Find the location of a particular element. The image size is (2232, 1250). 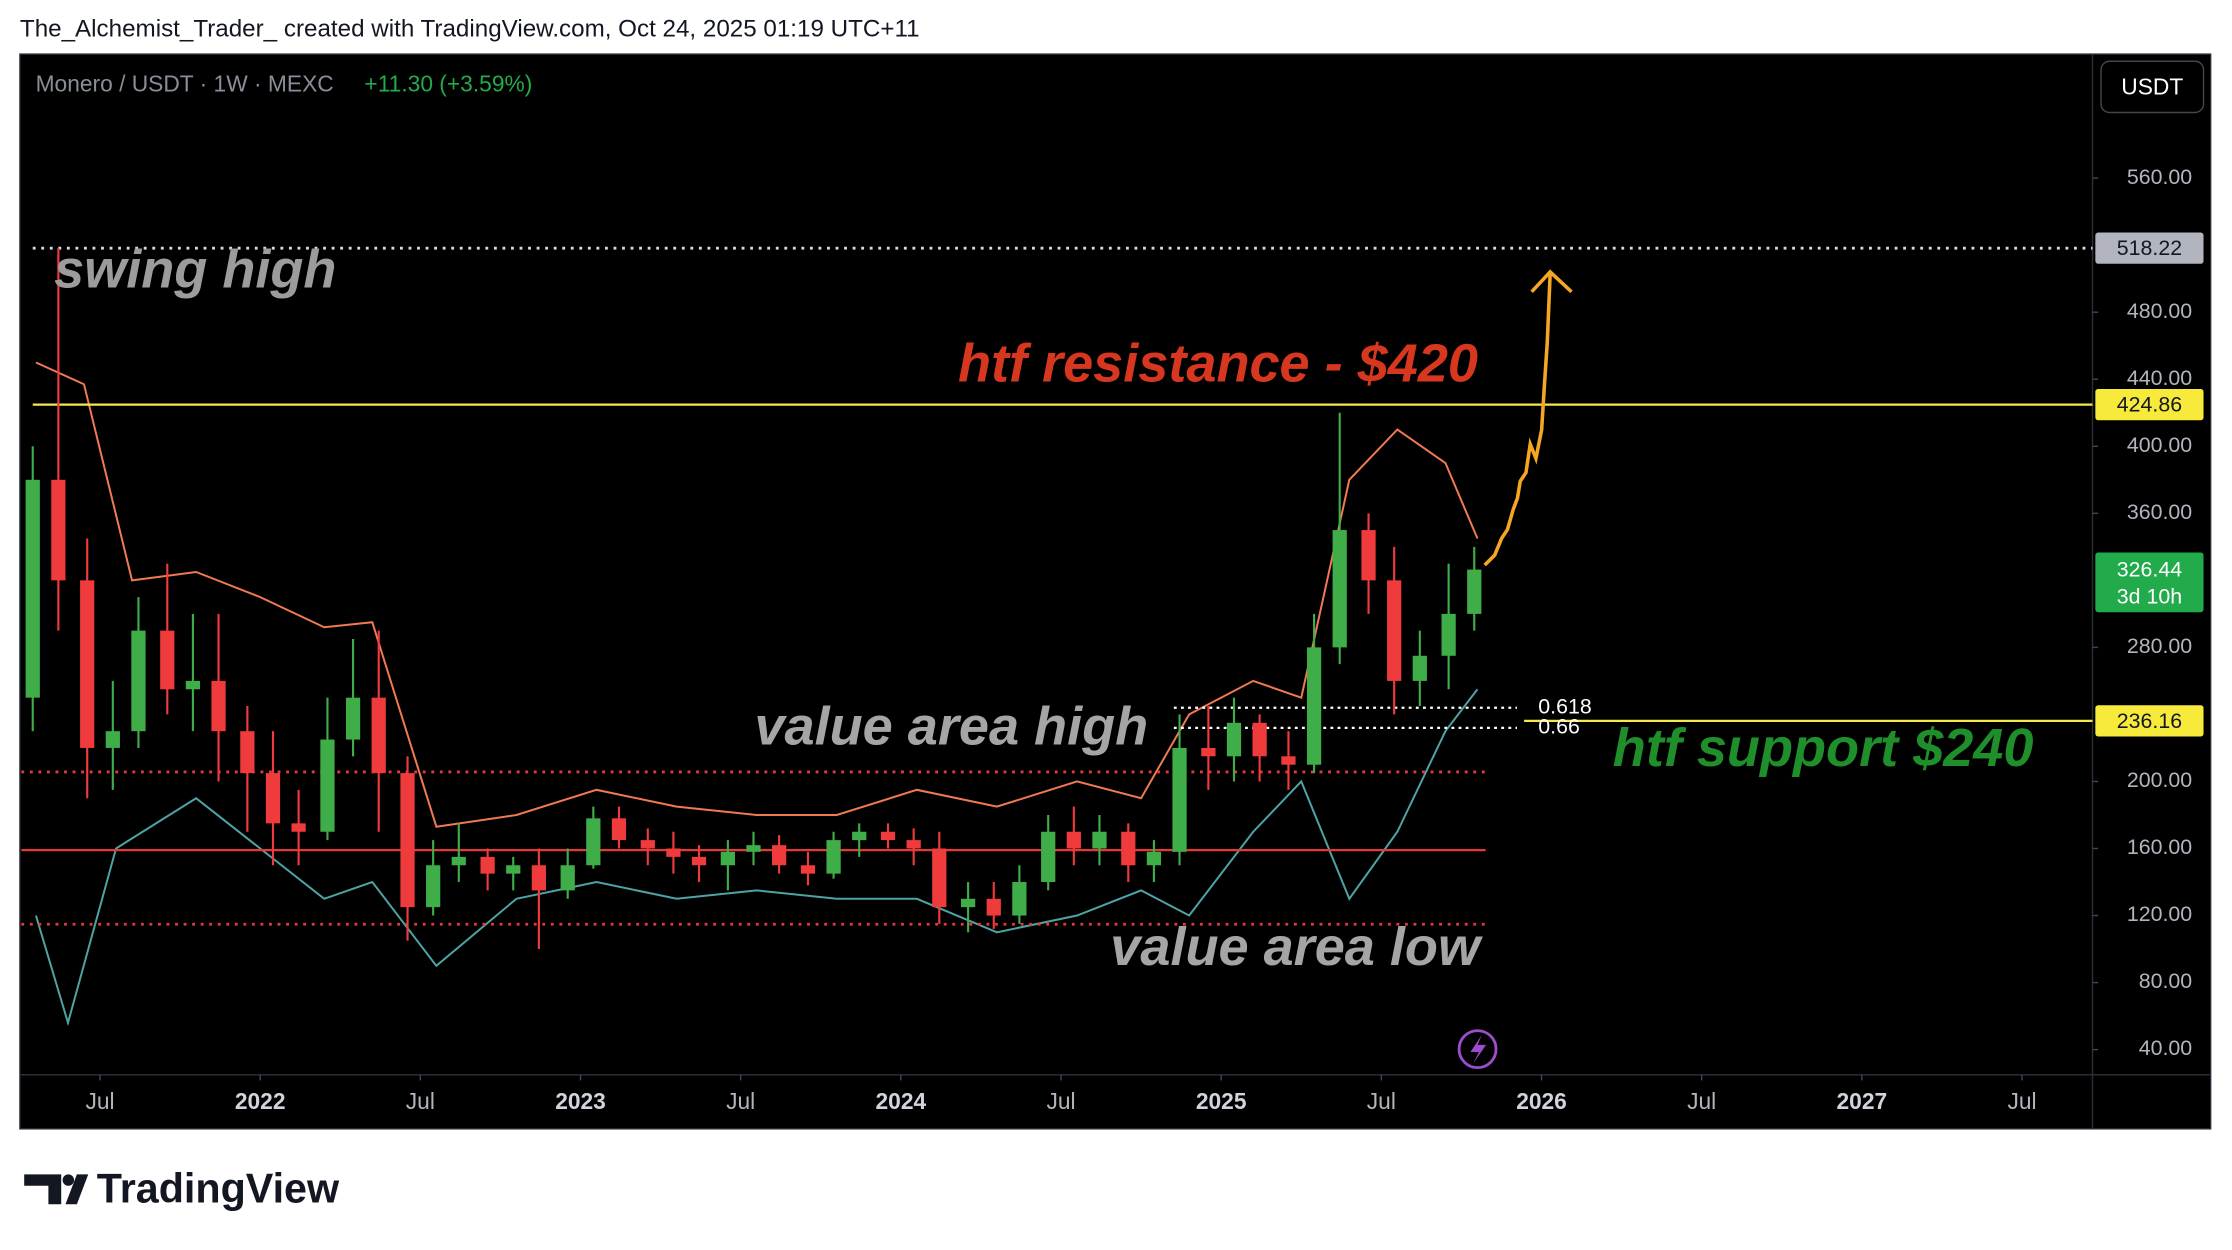

x-tick-label: 2024 is located at coordinates (901, 1101).